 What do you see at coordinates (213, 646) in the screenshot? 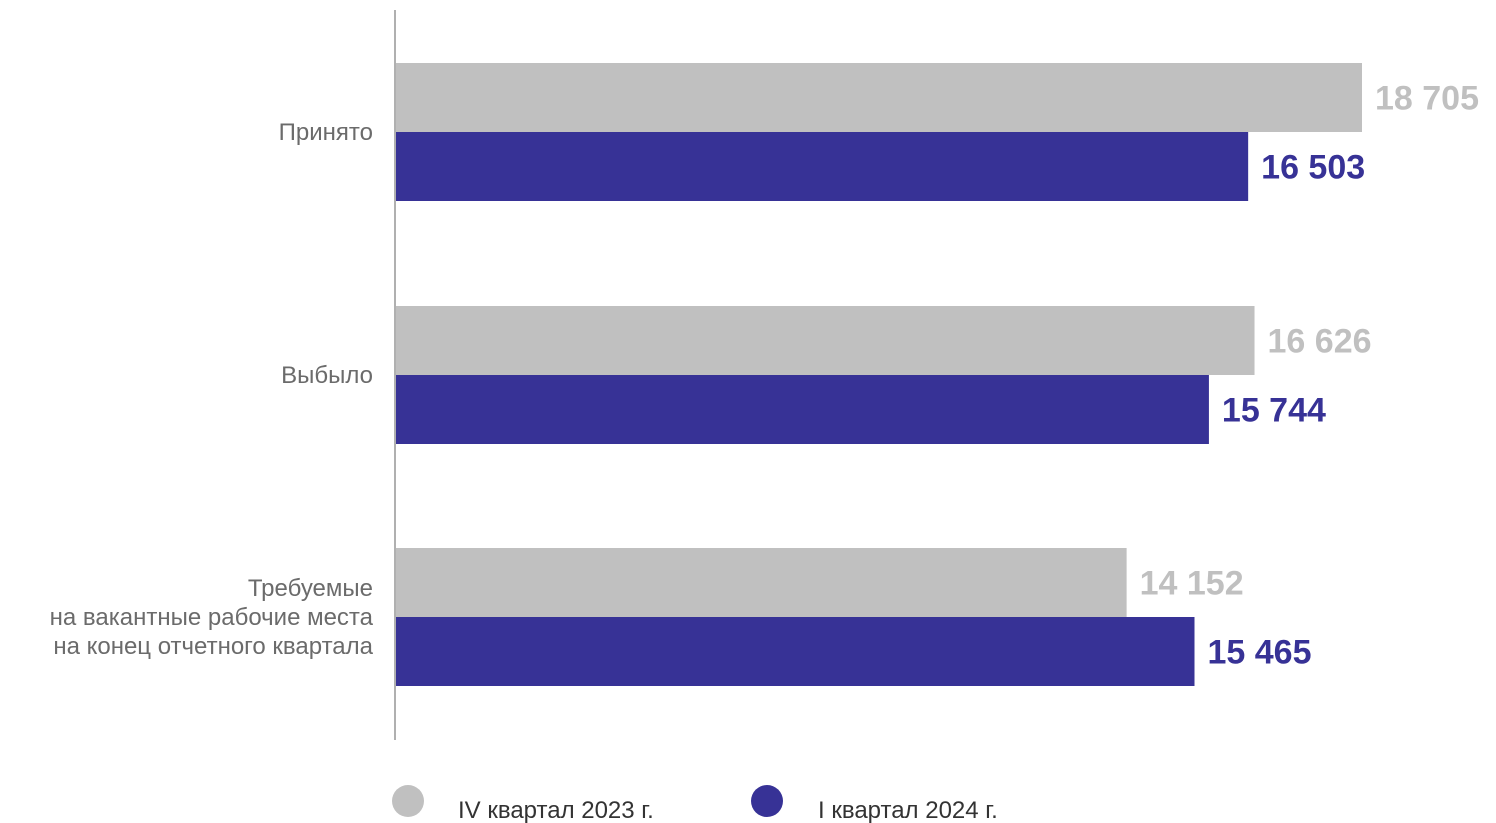
I see `category-label-2-line-2: на конец отчетного квартала` at bounding box center [213, 646].